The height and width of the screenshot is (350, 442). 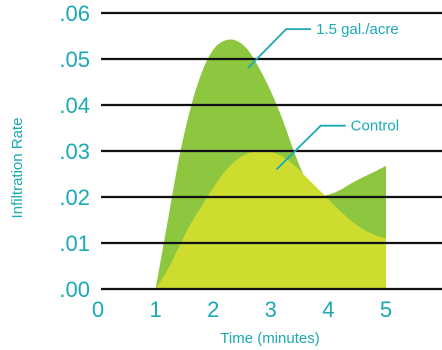 I want to click on x-tick-label: 5, so click(x=386, y=309).